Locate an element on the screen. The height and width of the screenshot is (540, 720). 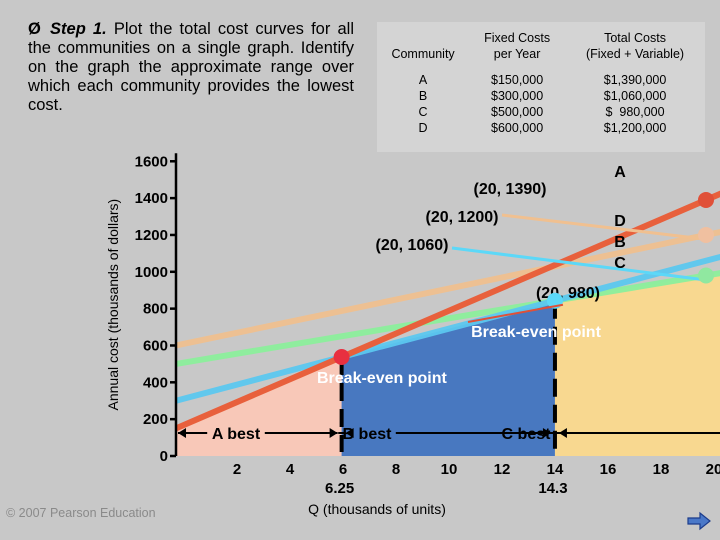
region-b-best is located at coordinates (448, 378).